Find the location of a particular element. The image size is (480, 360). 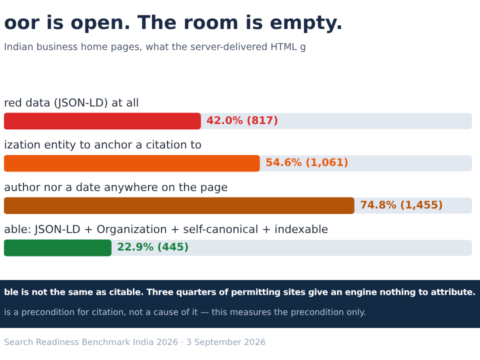

y-tick-label: author nor a date anywhere on the page is located at coordinates (116, 187).